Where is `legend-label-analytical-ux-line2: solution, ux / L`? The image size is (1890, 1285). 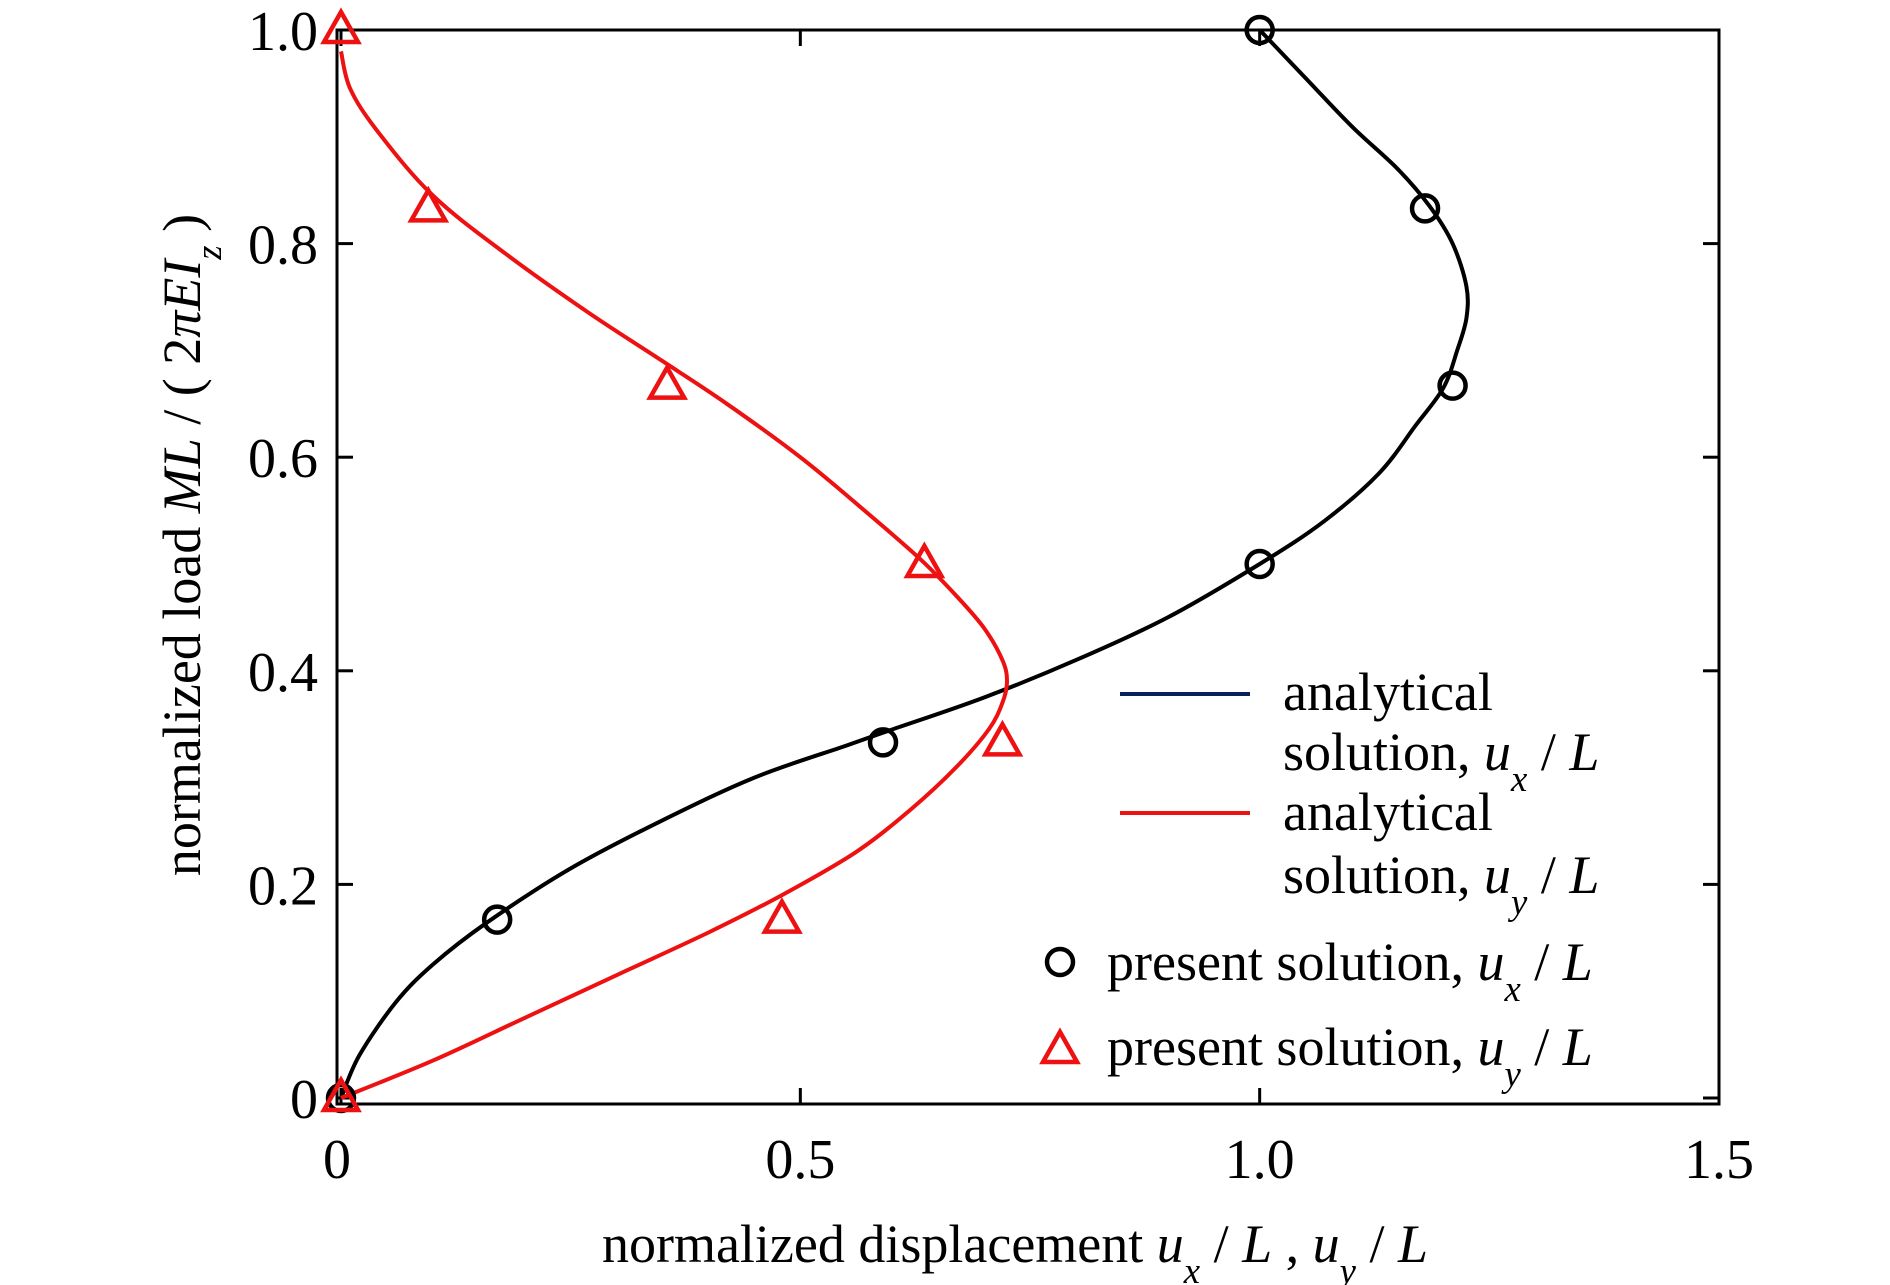
legend-label-analytical-ux-line2: solution, ux / L is located at coordinates (1441, 760).